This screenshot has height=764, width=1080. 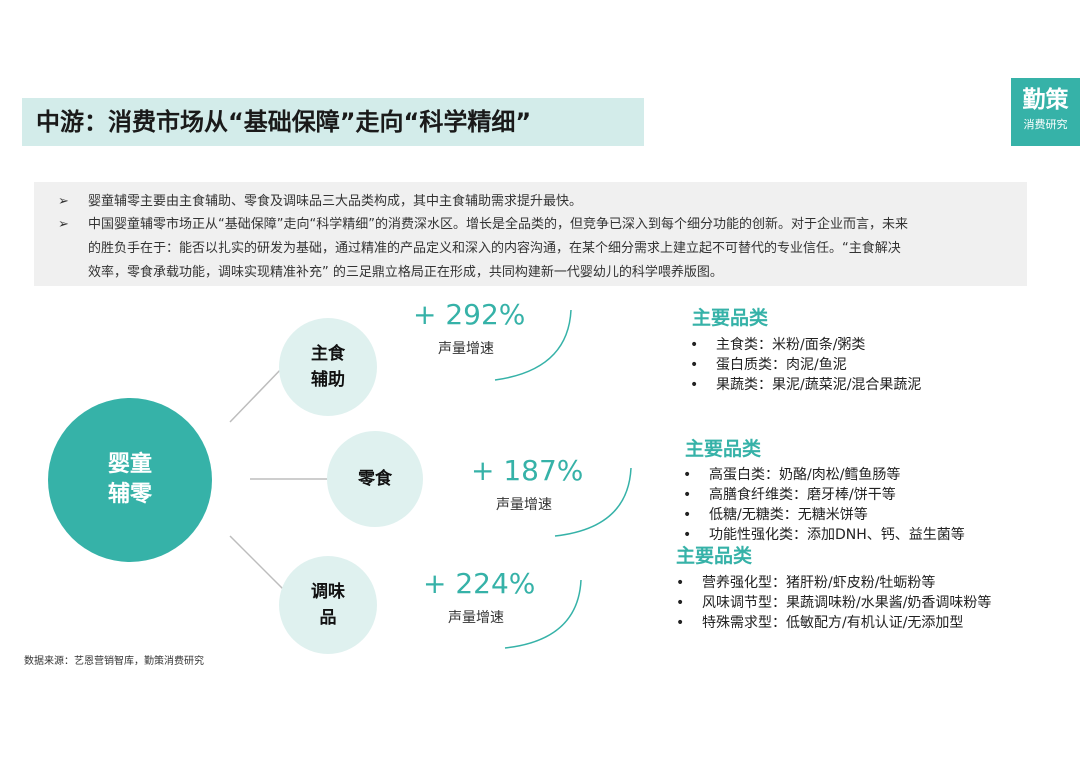 I want to click on summary-box, so click(x=530, y=234).